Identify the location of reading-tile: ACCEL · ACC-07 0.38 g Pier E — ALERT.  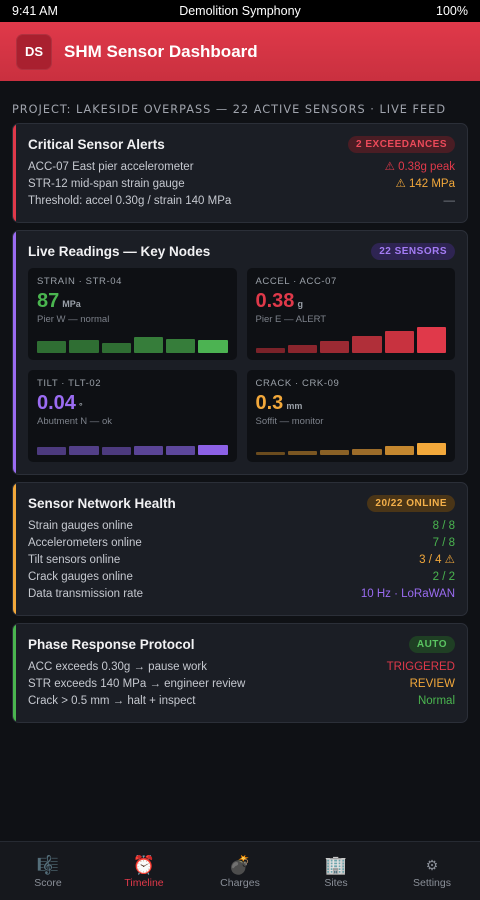
(350, 314).